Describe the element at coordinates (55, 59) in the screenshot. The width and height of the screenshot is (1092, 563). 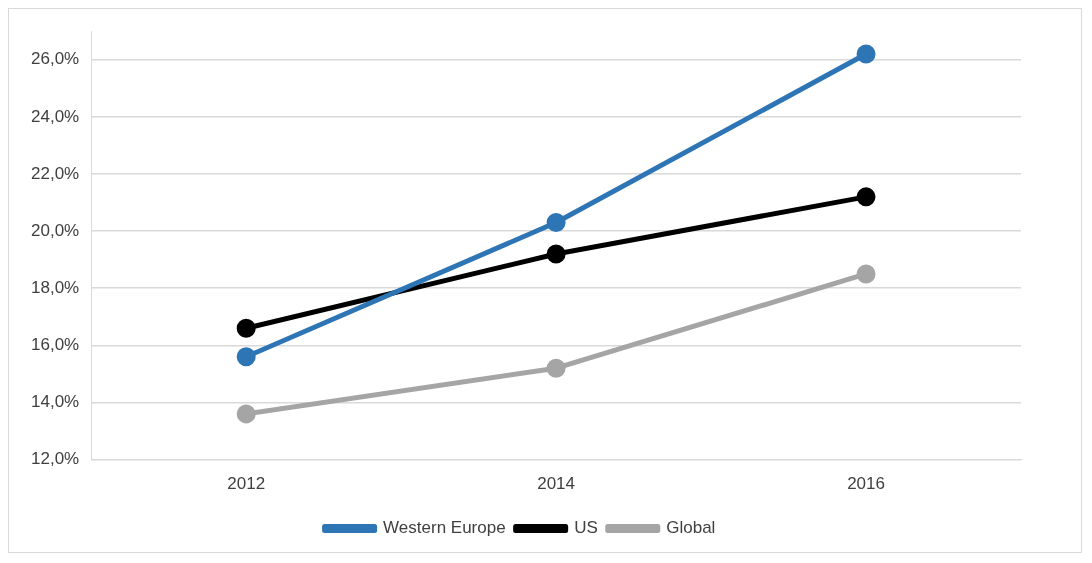
I see `y-tick-label: 26,0%` at that location.